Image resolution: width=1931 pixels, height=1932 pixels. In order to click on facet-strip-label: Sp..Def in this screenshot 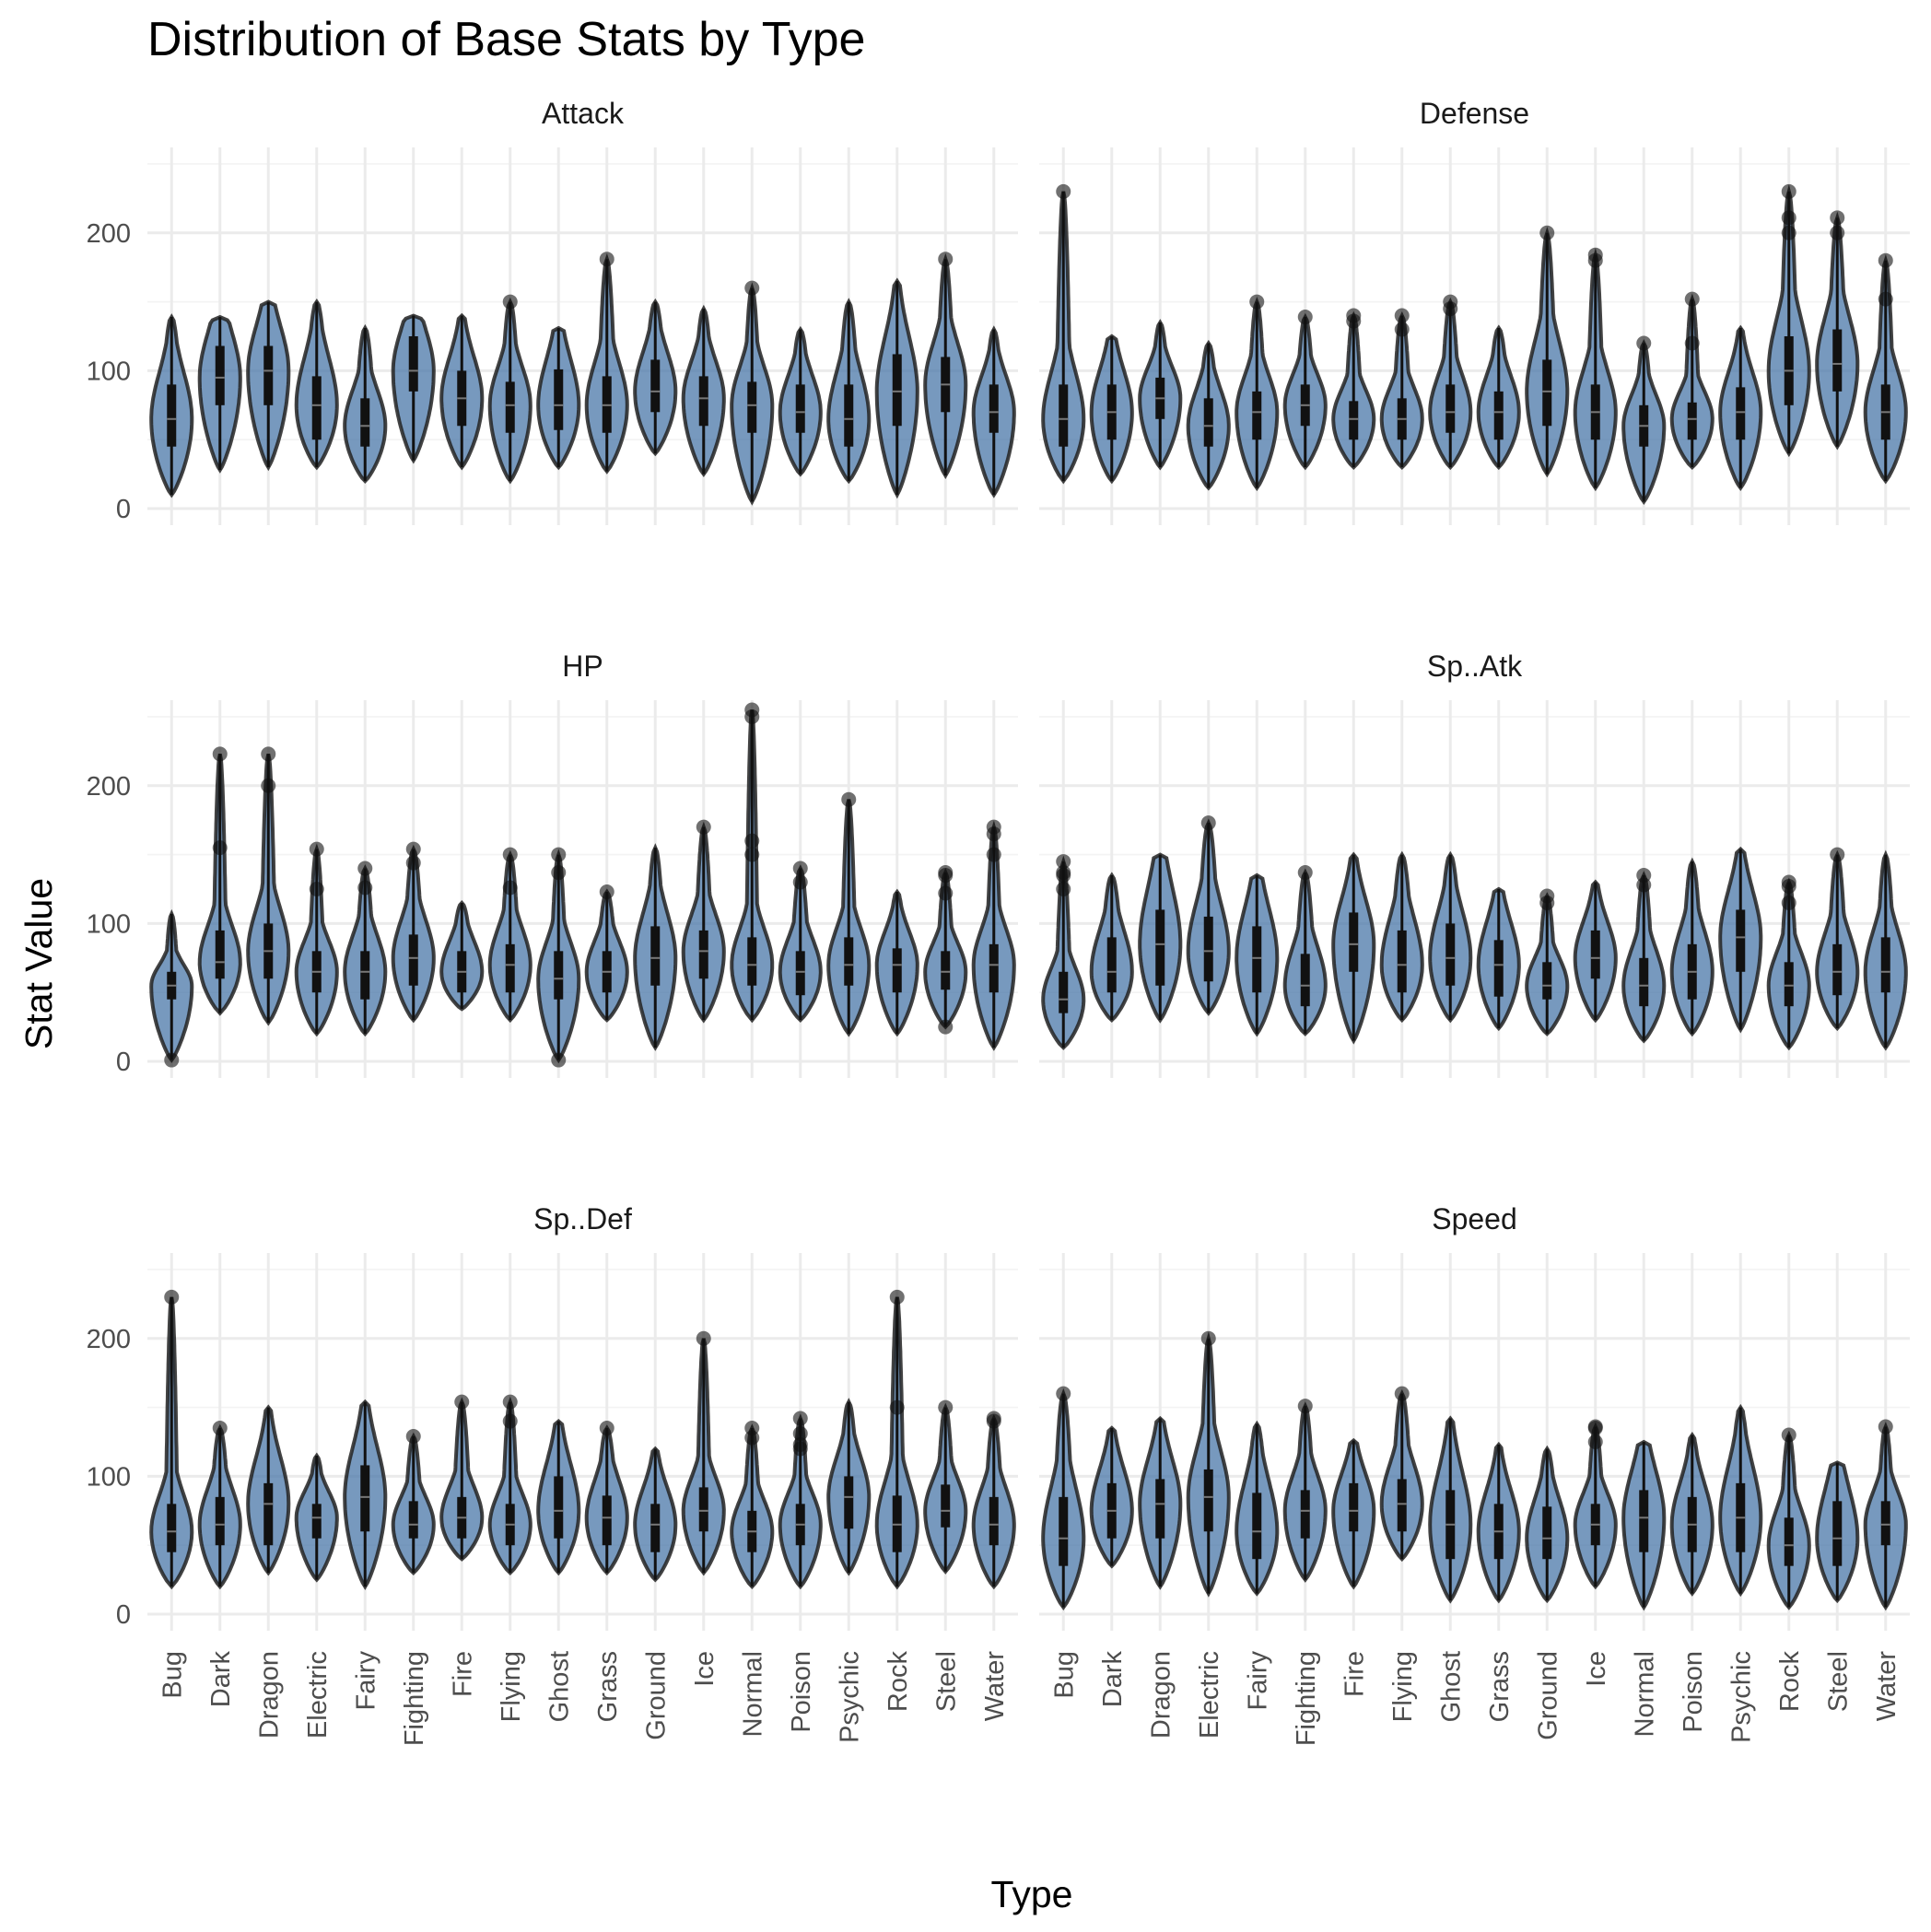, I will do `click(582, 1218)`.